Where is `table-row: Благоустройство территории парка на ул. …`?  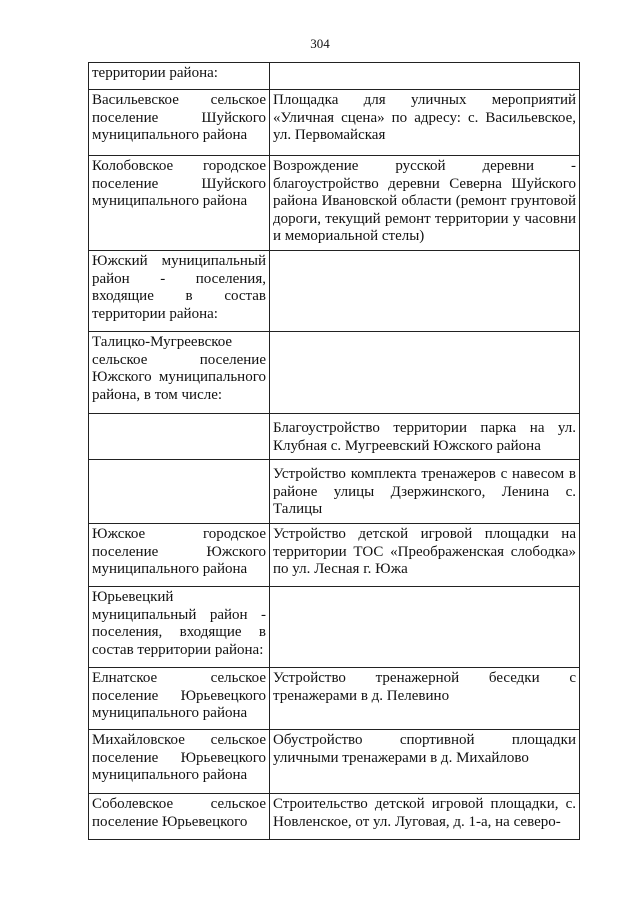
table-row: Благоустройство территории парка на ул. … is located at coordinates (334, 436).